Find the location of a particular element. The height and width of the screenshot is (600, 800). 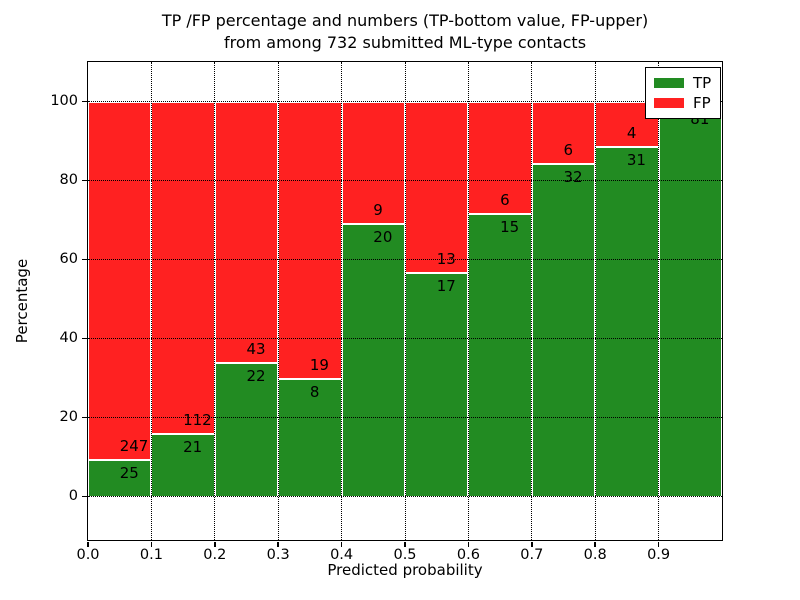

legend: TP FP is located at coordinates (683, 93).